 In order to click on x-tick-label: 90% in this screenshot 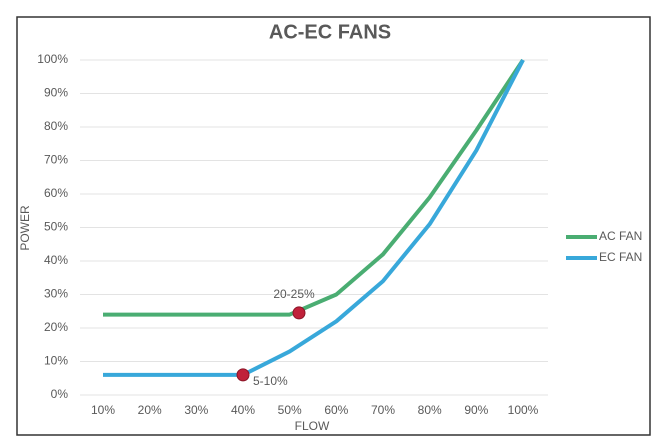, I will do `click(476, 410)`.